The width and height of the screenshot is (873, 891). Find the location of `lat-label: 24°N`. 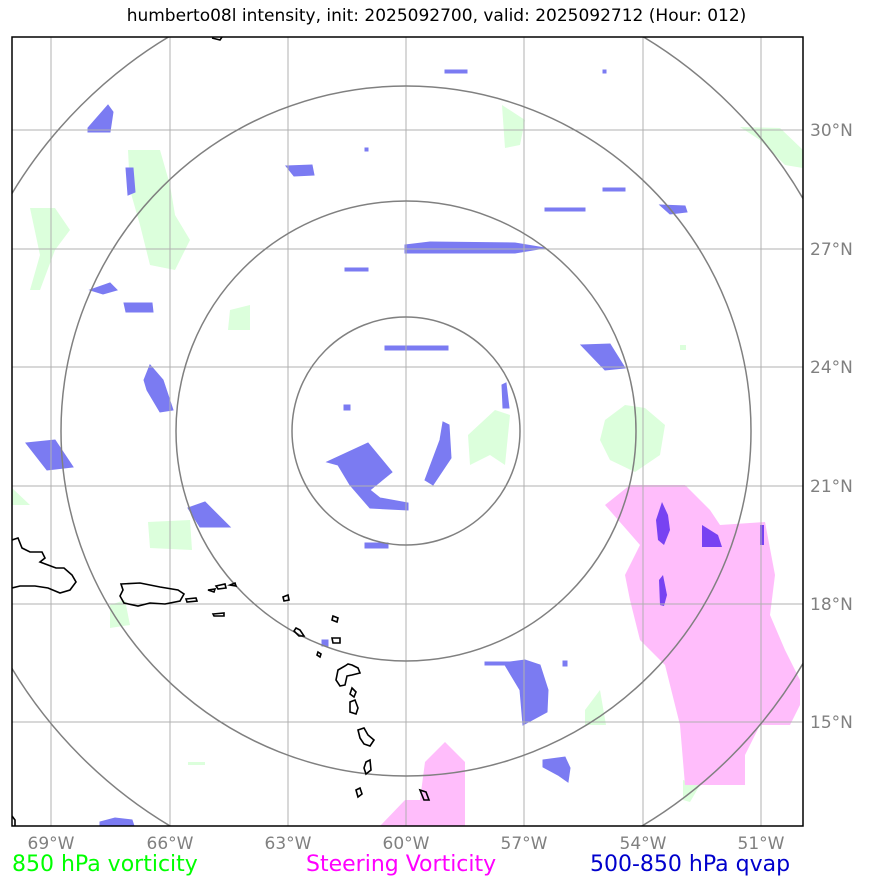

lat-label: 24°N is located at coordinates (831, 368).